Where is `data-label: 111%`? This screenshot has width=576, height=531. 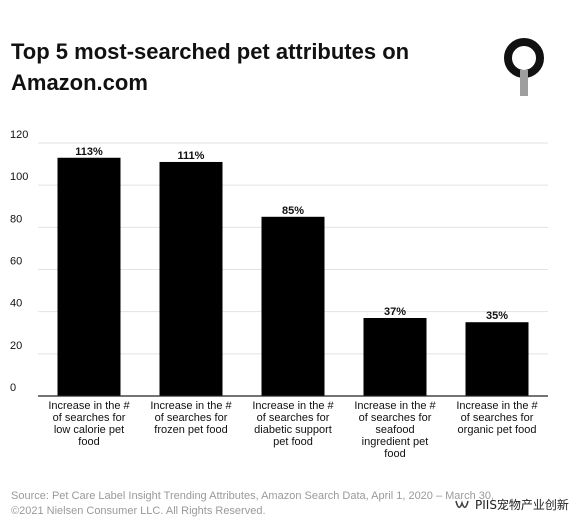 data-label: 111% is located at coordinates (191, 156).